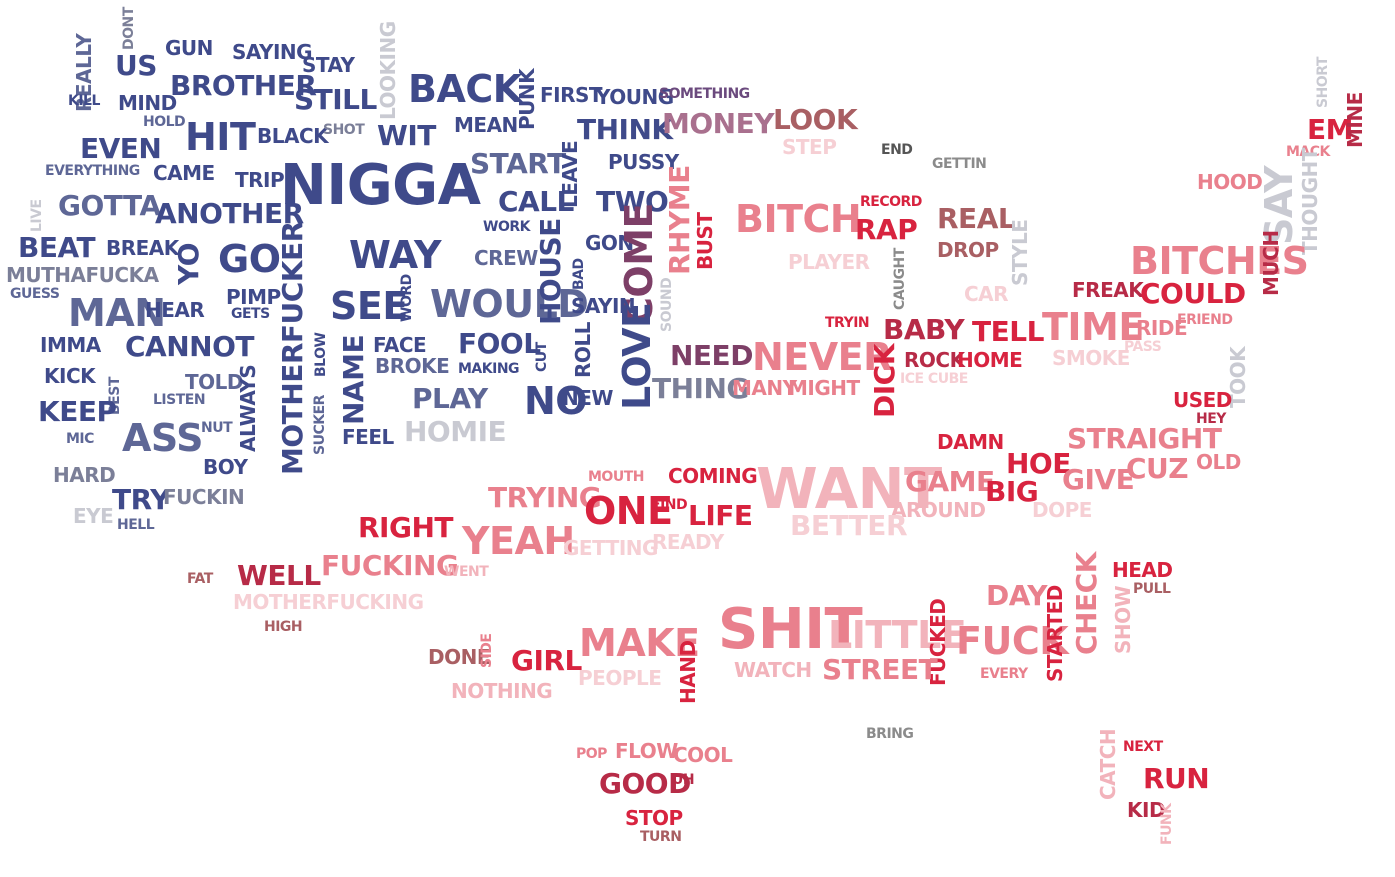  What do you see at coordinates (1157, 468) in the screenshot?
I see `word-cuz: CUZ` at bounding box center [1157, 468].